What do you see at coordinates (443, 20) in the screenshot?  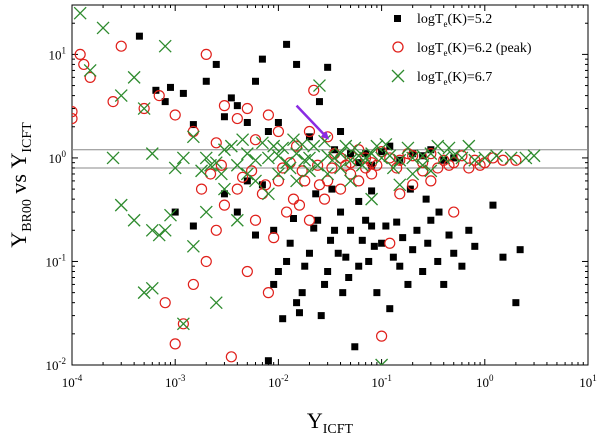 I see `legend-entry-5-2: logTe(K)=5.2` at bounding box center [443, 20].